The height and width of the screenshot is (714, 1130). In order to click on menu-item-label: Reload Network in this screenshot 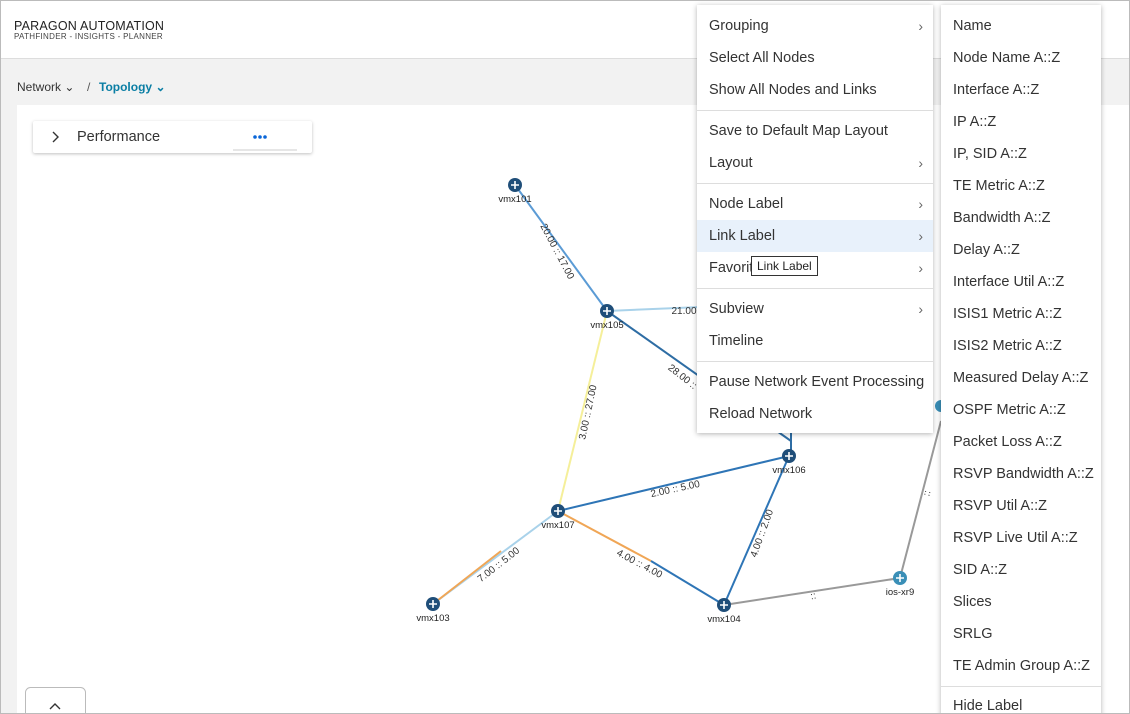, I will do `click(761, 414)`.